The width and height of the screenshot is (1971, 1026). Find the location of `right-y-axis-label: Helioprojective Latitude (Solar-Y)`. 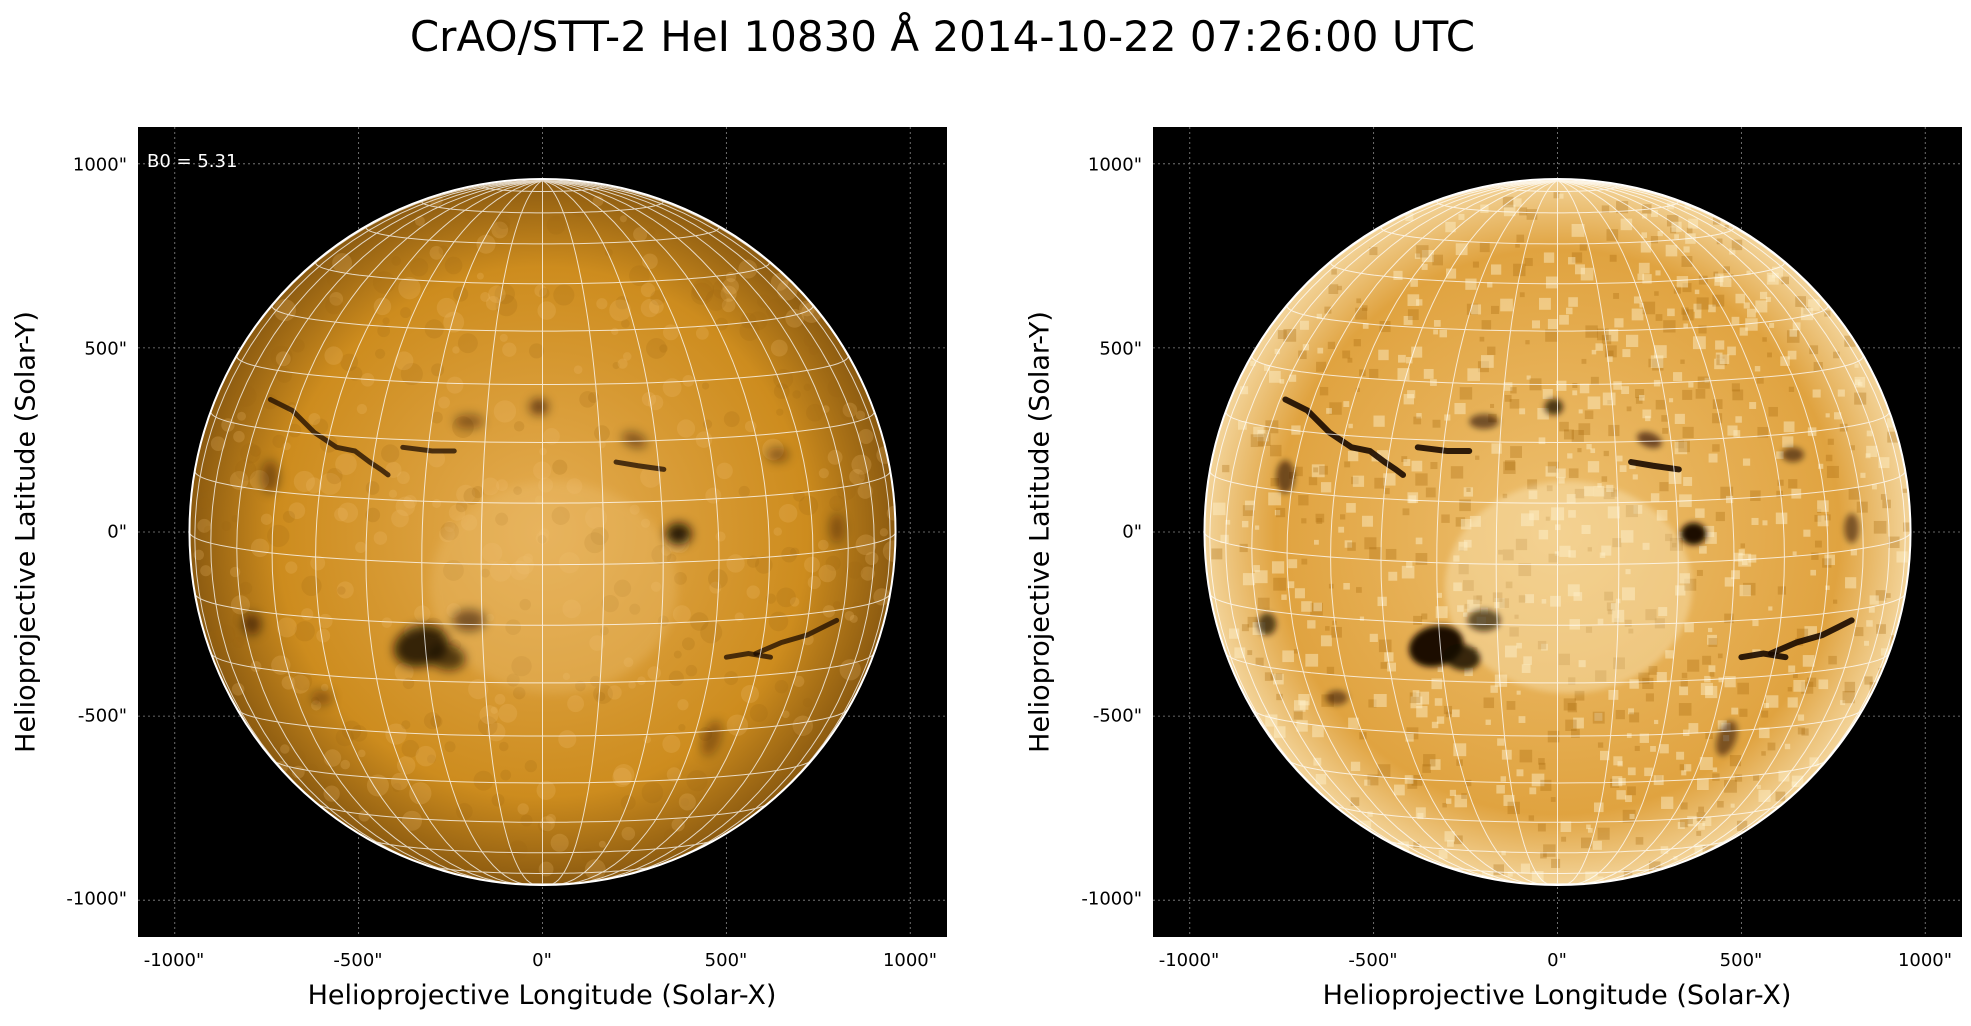

right-y-axis-label: Helioprojective Latitude (Solar-Y) is located at coordinates (1040, 532).